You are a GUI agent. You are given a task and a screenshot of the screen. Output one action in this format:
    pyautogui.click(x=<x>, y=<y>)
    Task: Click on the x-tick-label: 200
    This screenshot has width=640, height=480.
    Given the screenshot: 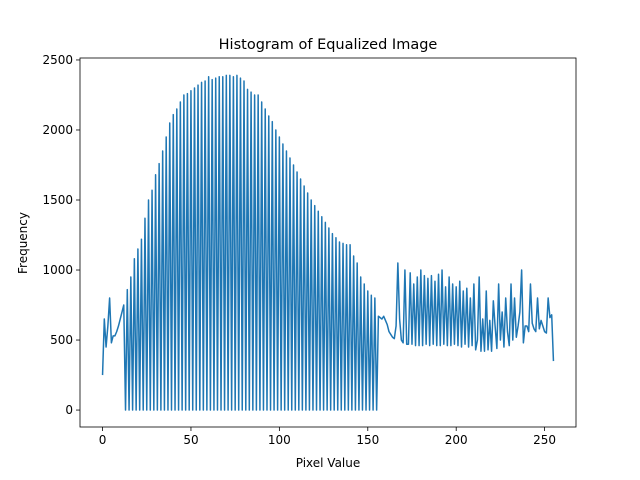 What is the action you would take?
    pyautogui.click(x=456, y=440)
    